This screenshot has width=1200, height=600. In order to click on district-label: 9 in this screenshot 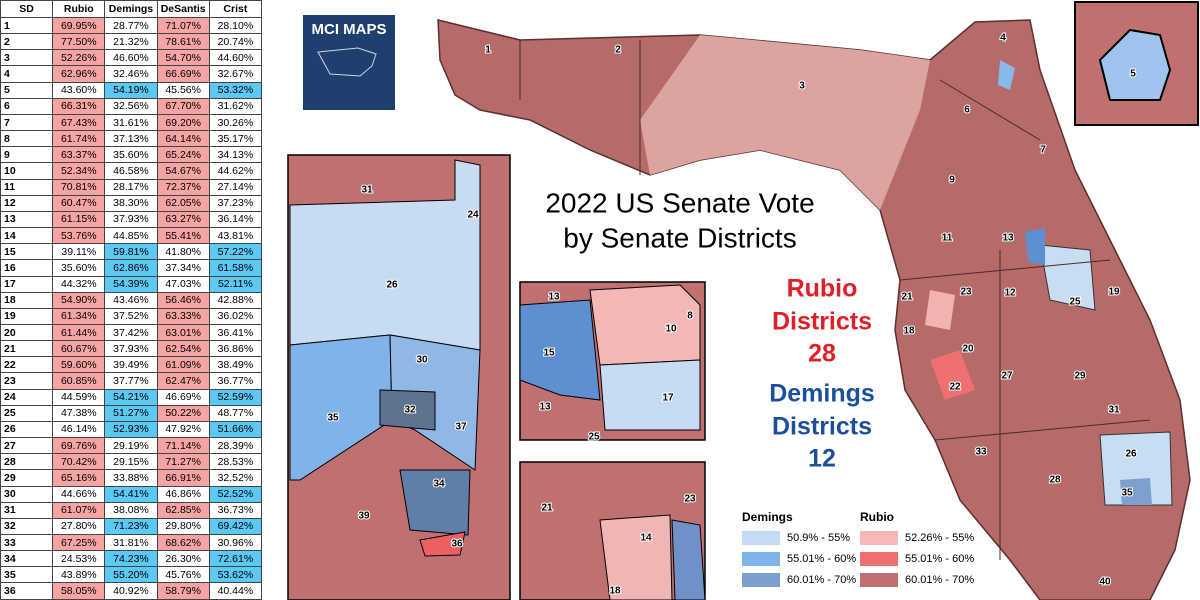, I will do `click(952, 180)`.